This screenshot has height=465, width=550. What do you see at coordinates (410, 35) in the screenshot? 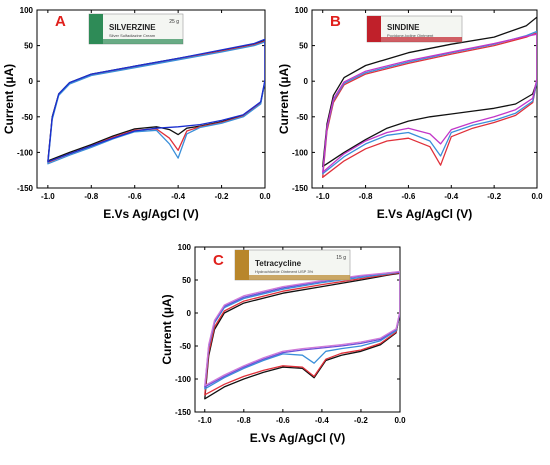
I see `product-subtitle: Povidone-Iodine Ointment` at bounding box center [410, 35].